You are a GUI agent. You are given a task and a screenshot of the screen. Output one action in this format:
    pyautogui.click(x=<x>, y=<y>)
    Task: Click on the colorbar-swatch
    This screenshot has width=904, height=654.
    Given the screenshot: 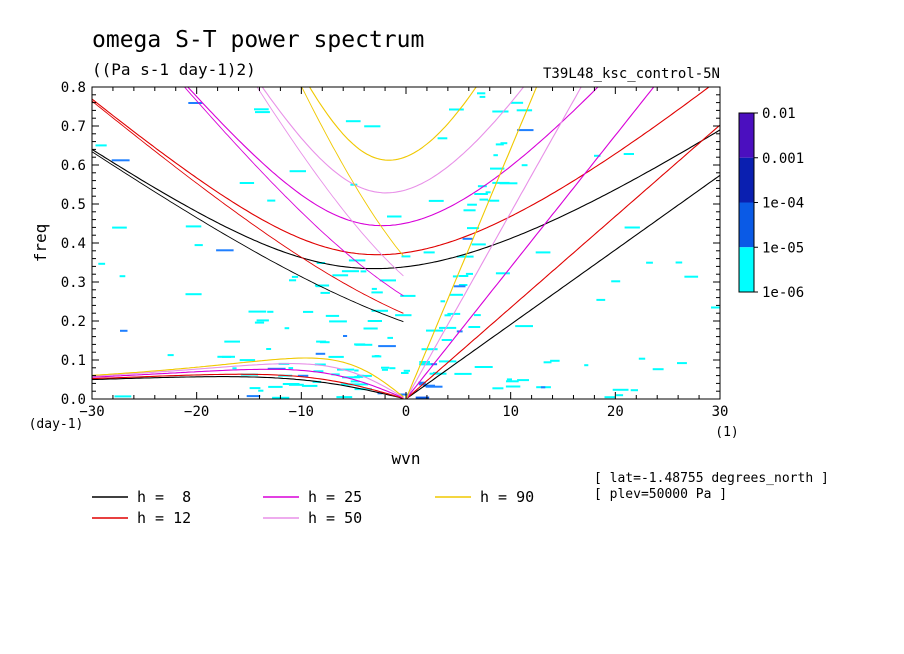 What is the action you would take?
    pyautogui.click(x=746, y=269)
    